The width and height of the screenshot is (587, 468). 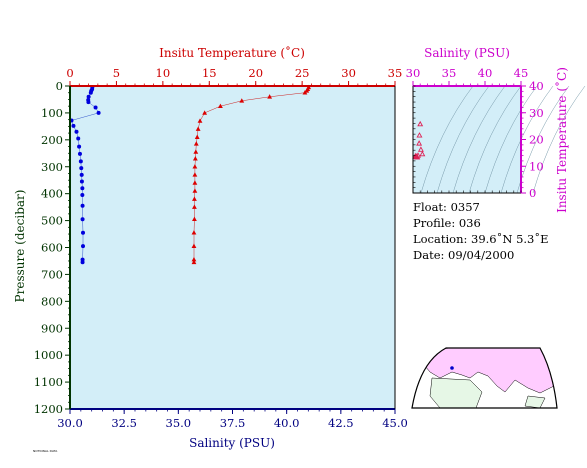 What do you see at coordinates (48, 355) in the screenshot?
I see `y-tick-label: 1000` at bounding box center [48, 355].